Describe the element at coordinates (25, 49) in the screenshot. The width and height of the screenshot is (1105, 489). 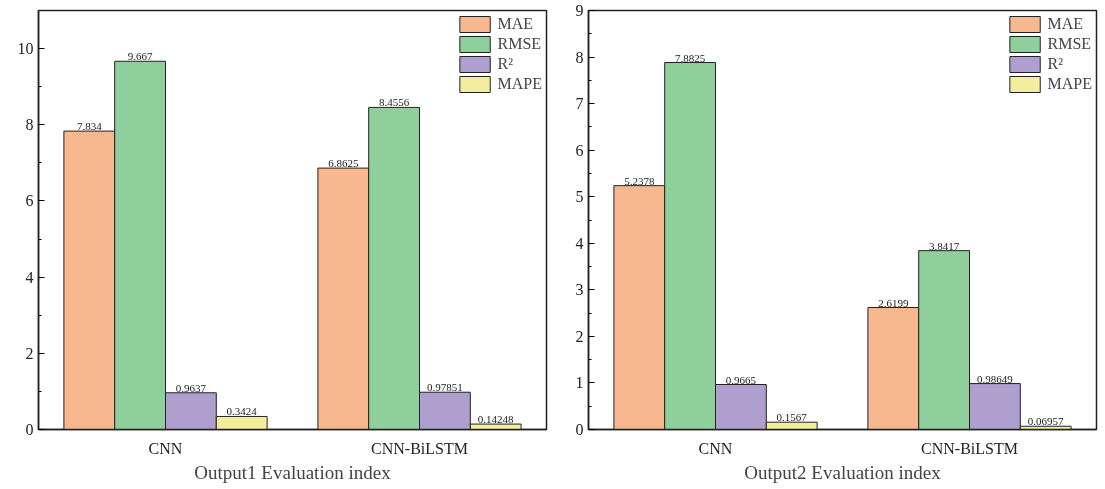
I see `y-tick-label: 10` at that location.